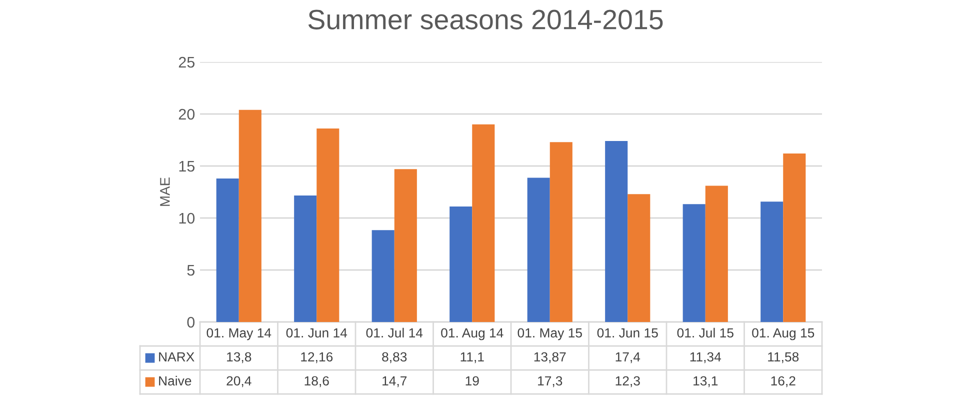 Image resolution: width=971 pixels, height=406 pixels. I want to click on y-tick-label: 15, so click(186, 166).